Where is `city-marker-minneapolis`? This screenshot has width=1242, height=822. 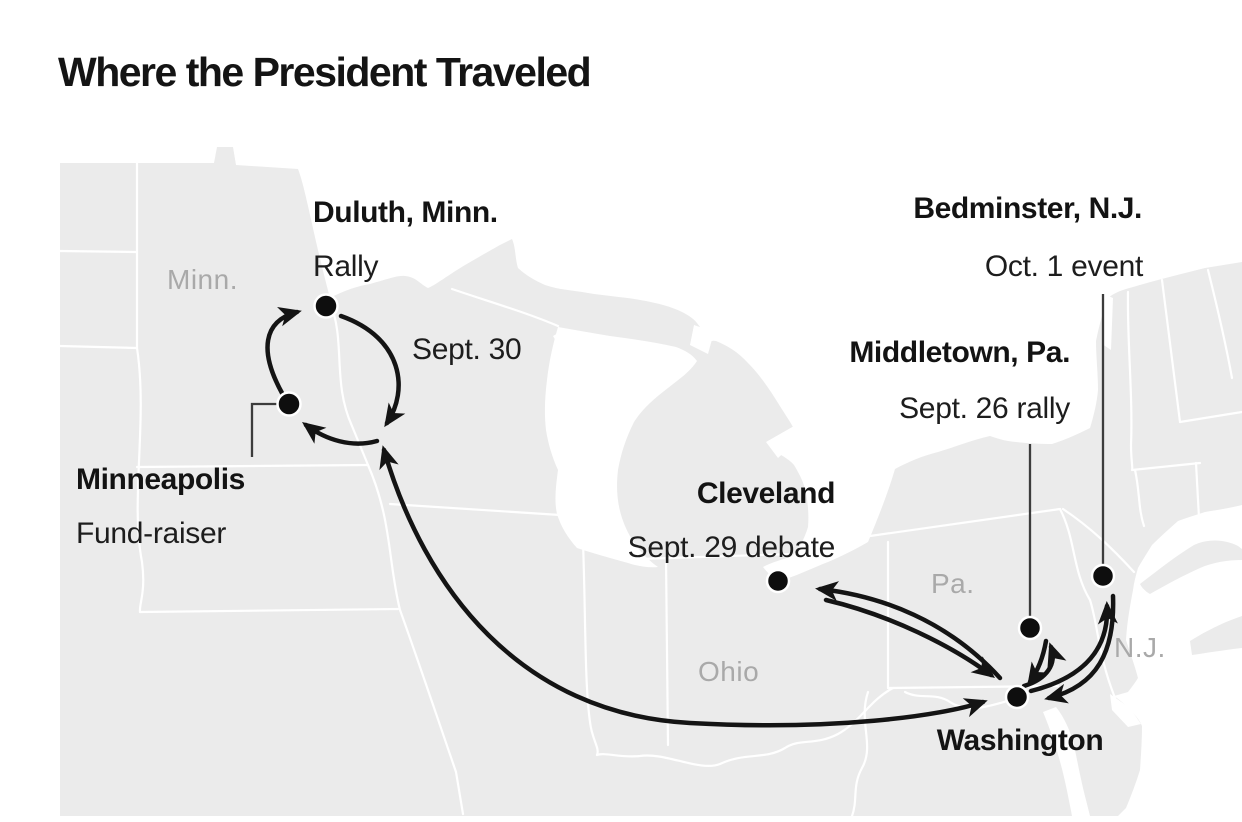 city-marker-minneapolis is located at coordinates (289, 404).